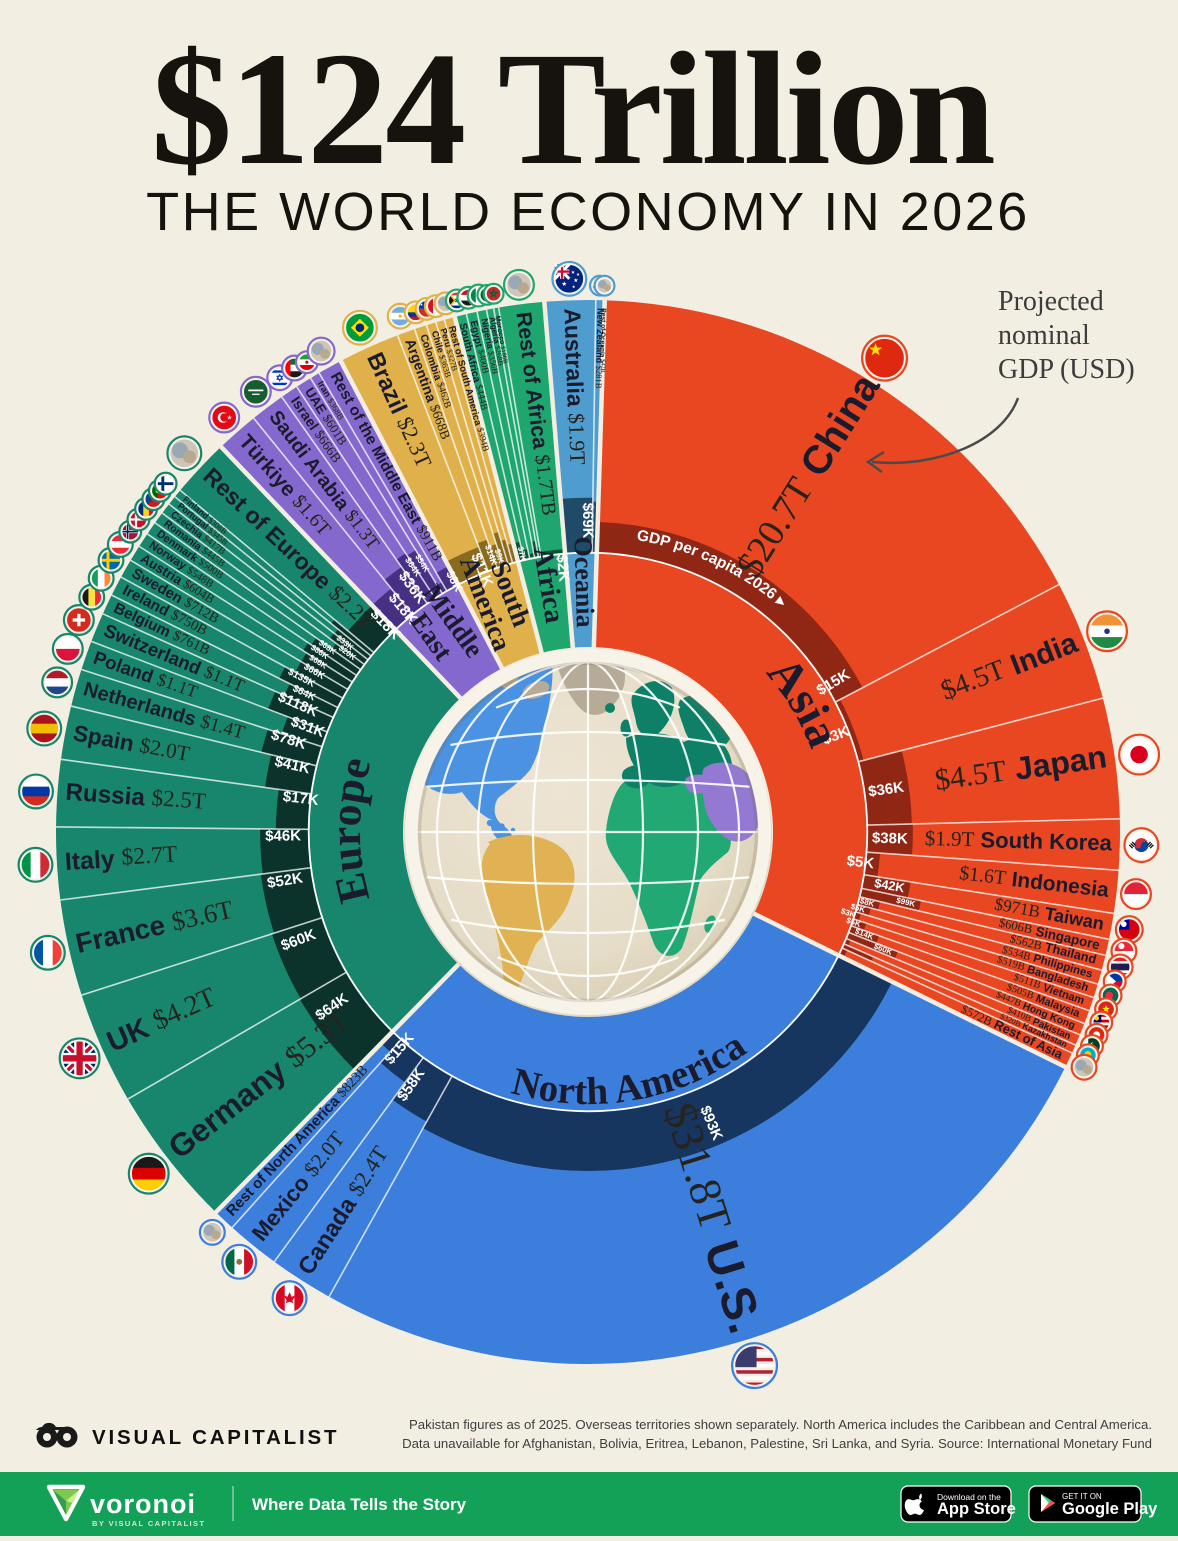 The height and width of the screenshot is (1541, 1178). Describe the element at coordinates (1082, 1496) in the screenshot. I see `svg-text: GET IT ON` at that location.